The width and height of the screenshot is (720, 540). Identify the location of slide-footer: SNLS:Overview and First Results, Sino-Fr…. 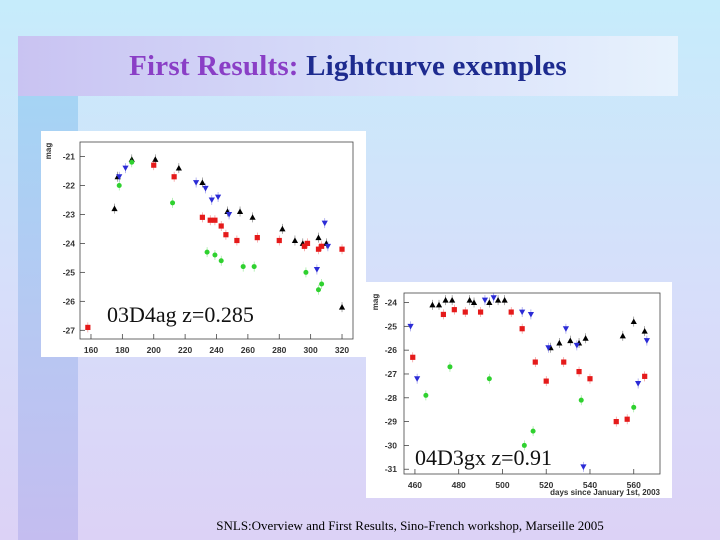
(410, 525).